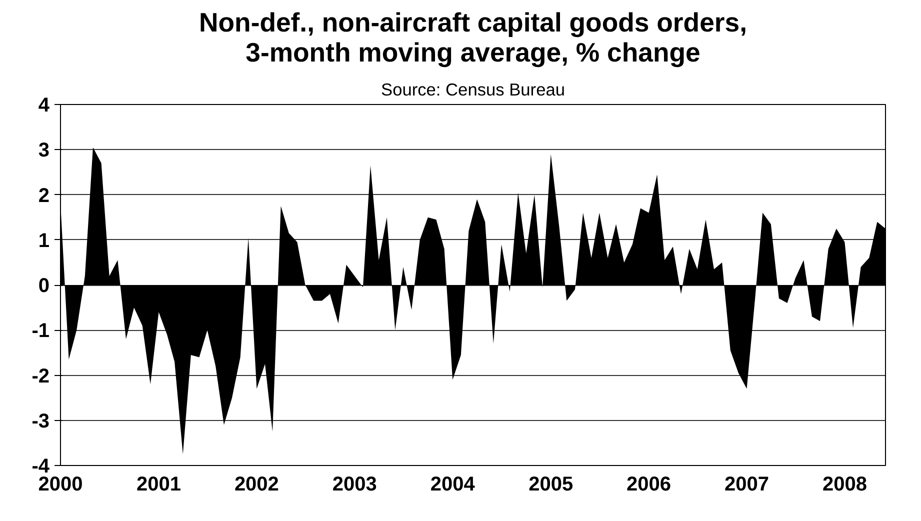 Image resolution: width=921 pixels, height=521 pixels. I want to click on y-tick-label: 1, so click(44, 241).